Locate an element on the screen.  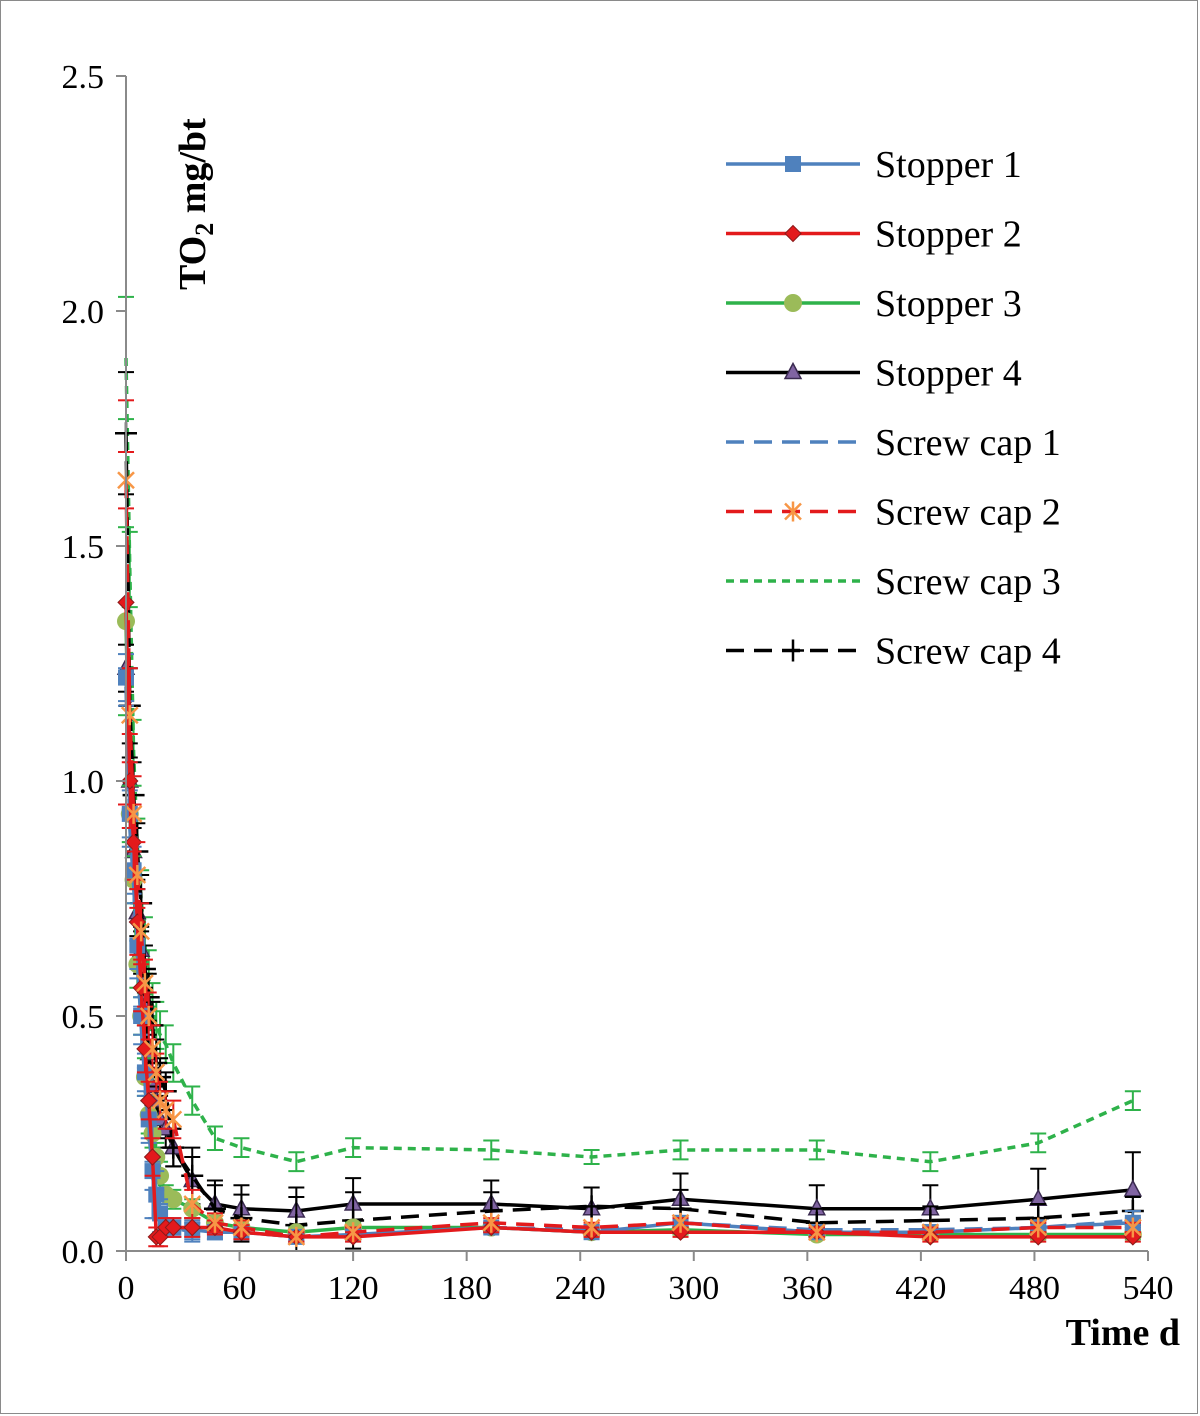
y-axis-title: TO2 mg/bt is located at coordinates (195, 204).